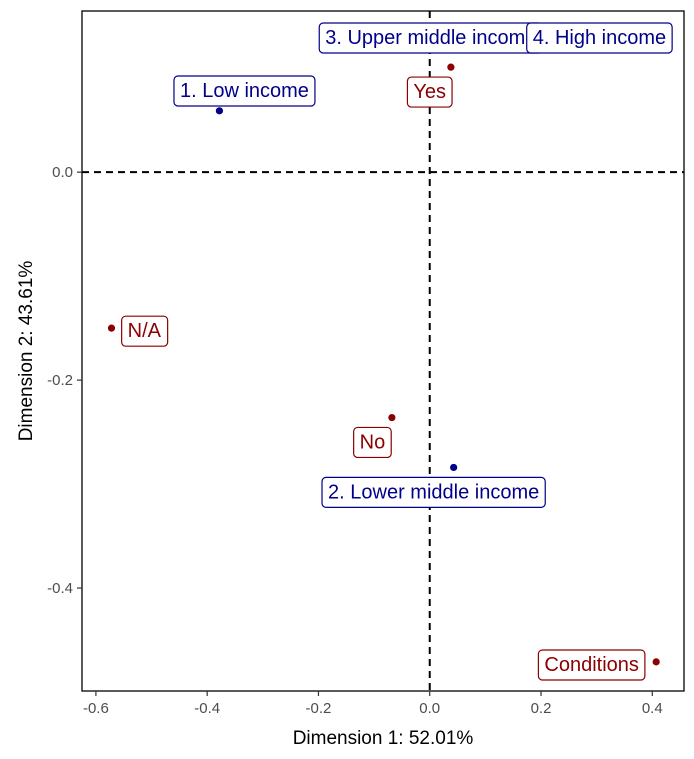  I want to click on y-axis-title: Dimension 2: 43.61%, so click(26, 351).